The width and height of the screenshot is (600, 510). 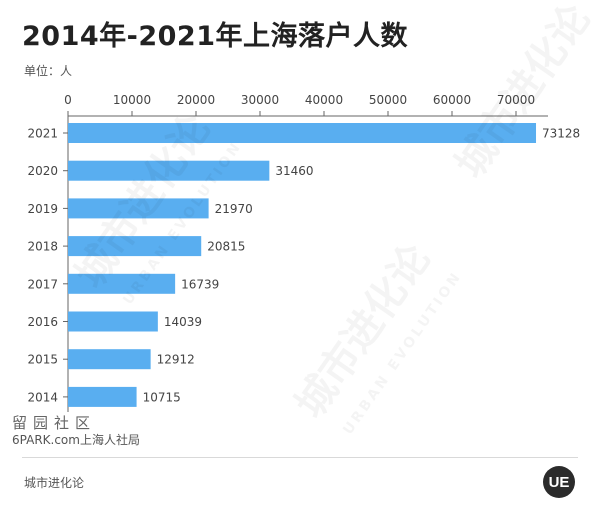 What do you see at coordinates (516, 100) in the screenshot?
I see `x-tick-label-70000: 70000` at bounding box center [516, 100].